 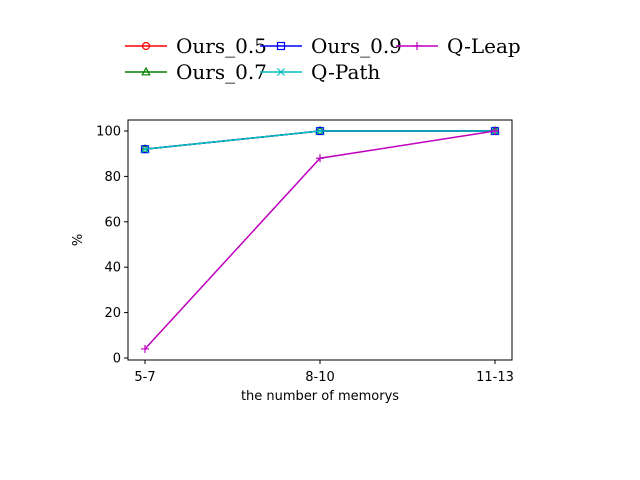 What do you see at coordinates (221, 46) in the screenshot?
I see `legend-label: Ours_0.5` at bounding box center [221, 46].